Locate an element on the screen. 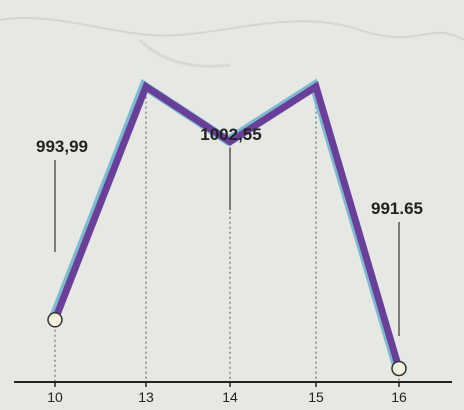 Image resolution: width=464 pixels, height=410 pixels. x-tick-label-14: 14 is located at coordinates (230, 397).